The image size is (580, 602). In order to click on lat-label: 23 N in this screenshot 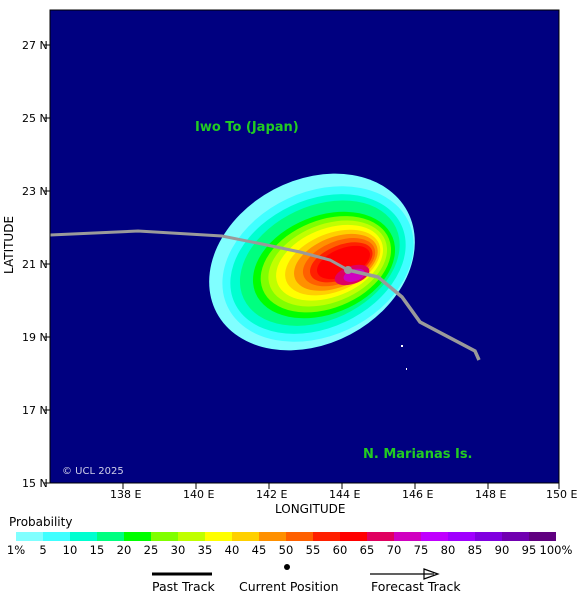, I will do `click(35, 191)`.